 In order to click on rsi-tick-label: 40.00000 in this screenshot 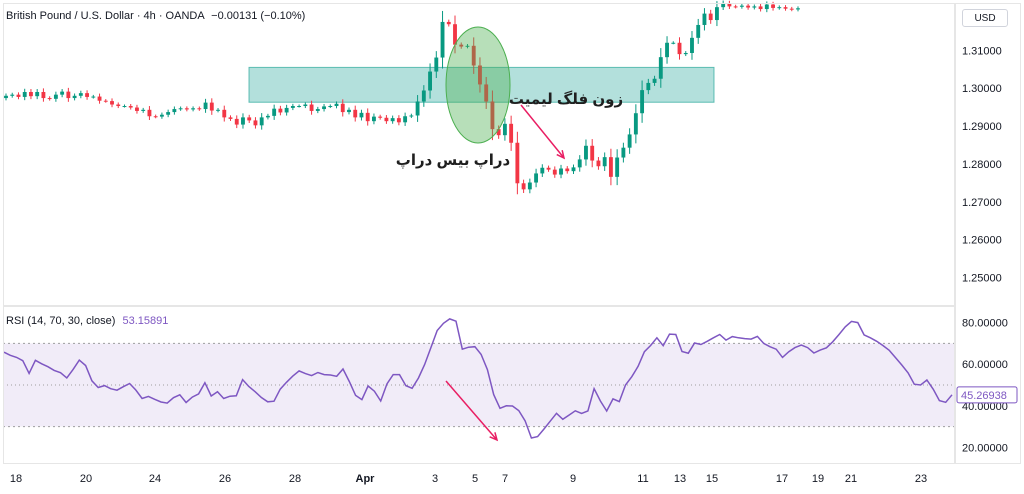, I will do `click(985, 407)`.